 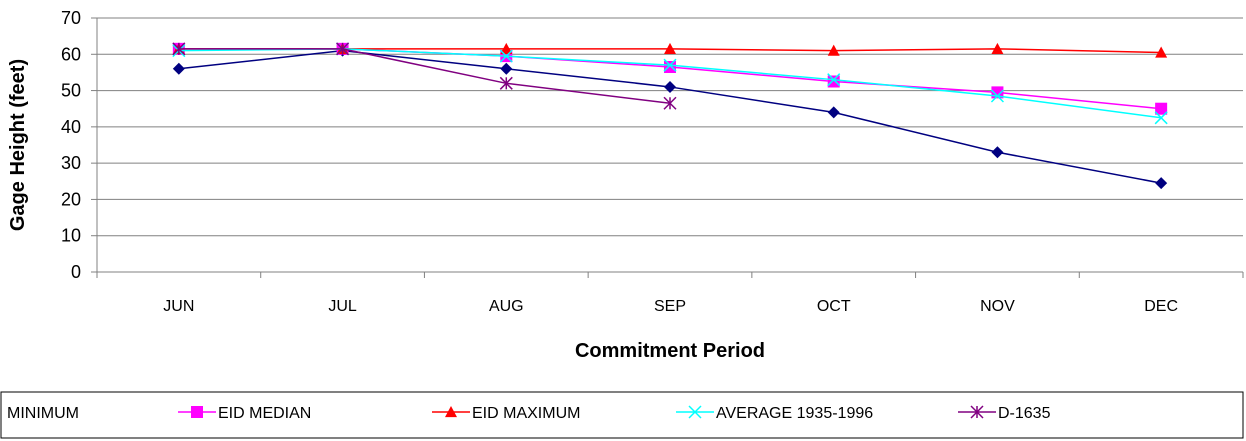 What do you see at coordinates (834, 306) in the screenshot?
I see `x-tick-label: OCT` at bounding box center [834, 306].